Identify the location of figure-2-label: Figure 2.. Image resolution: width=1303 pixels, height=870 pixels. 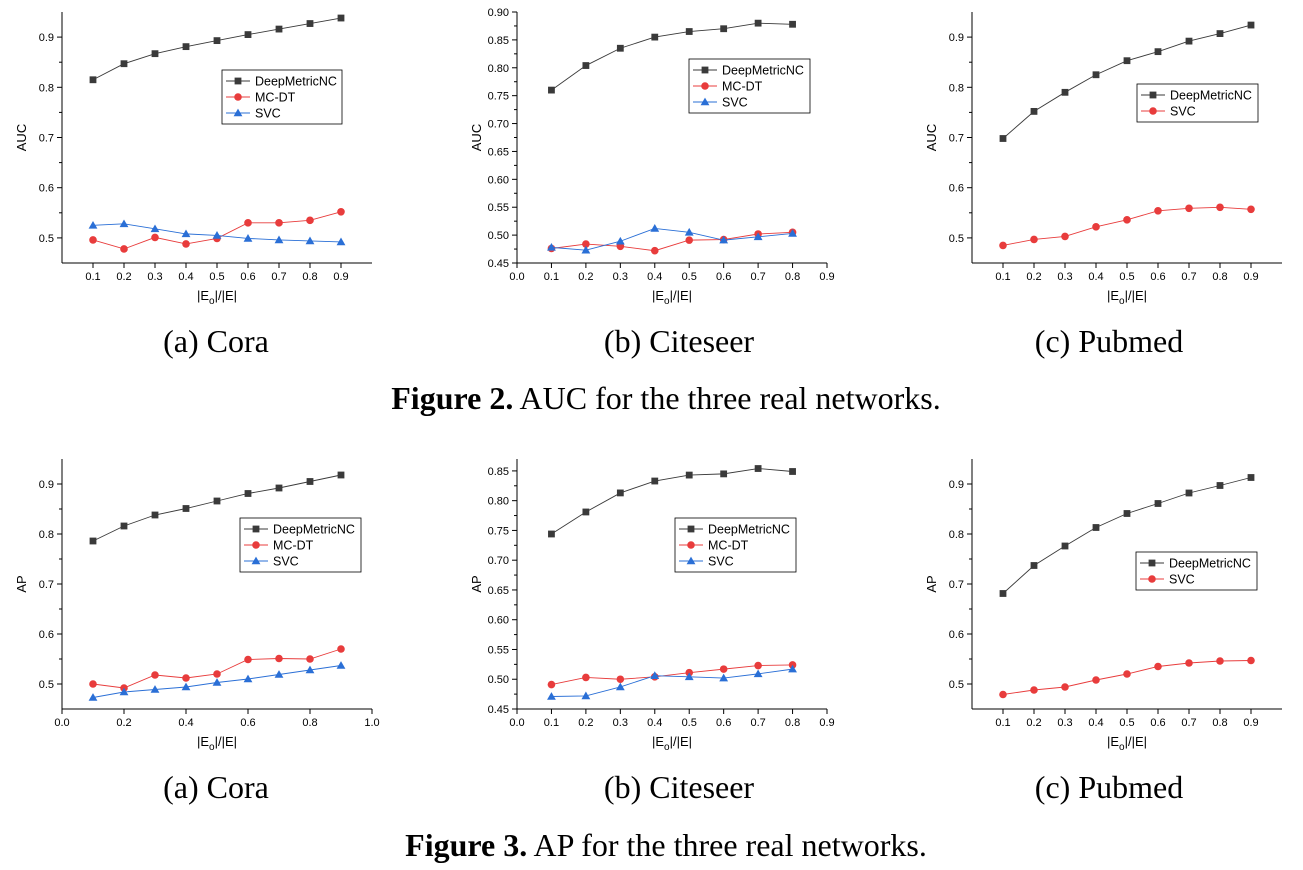
(452, 398).